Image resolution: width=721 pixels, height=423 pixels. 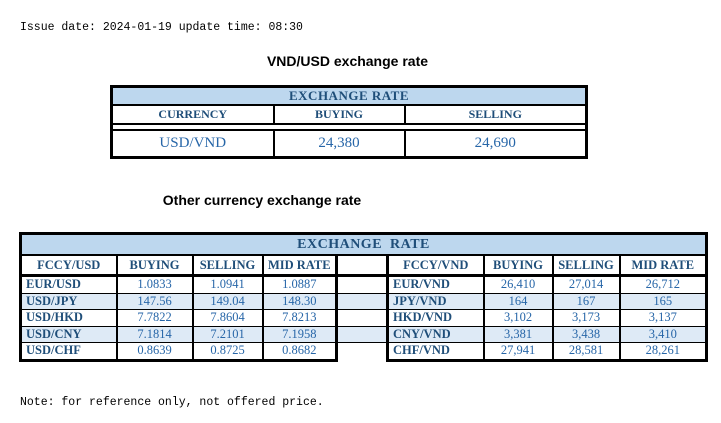 I want to click on rate-value-cell: 7.1814, so click(x=154, y=334).